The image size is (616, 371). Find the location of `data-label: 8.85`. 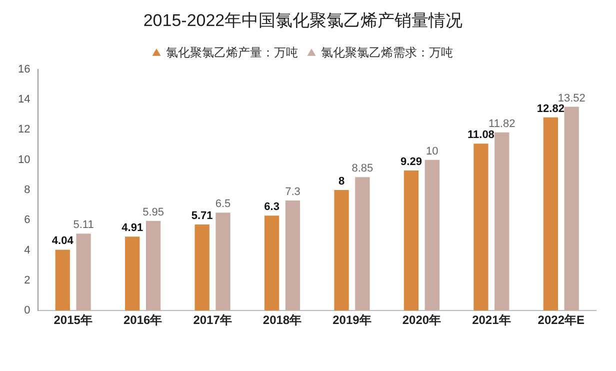

data-label: 8.85 is located at coordinates (363, 168).